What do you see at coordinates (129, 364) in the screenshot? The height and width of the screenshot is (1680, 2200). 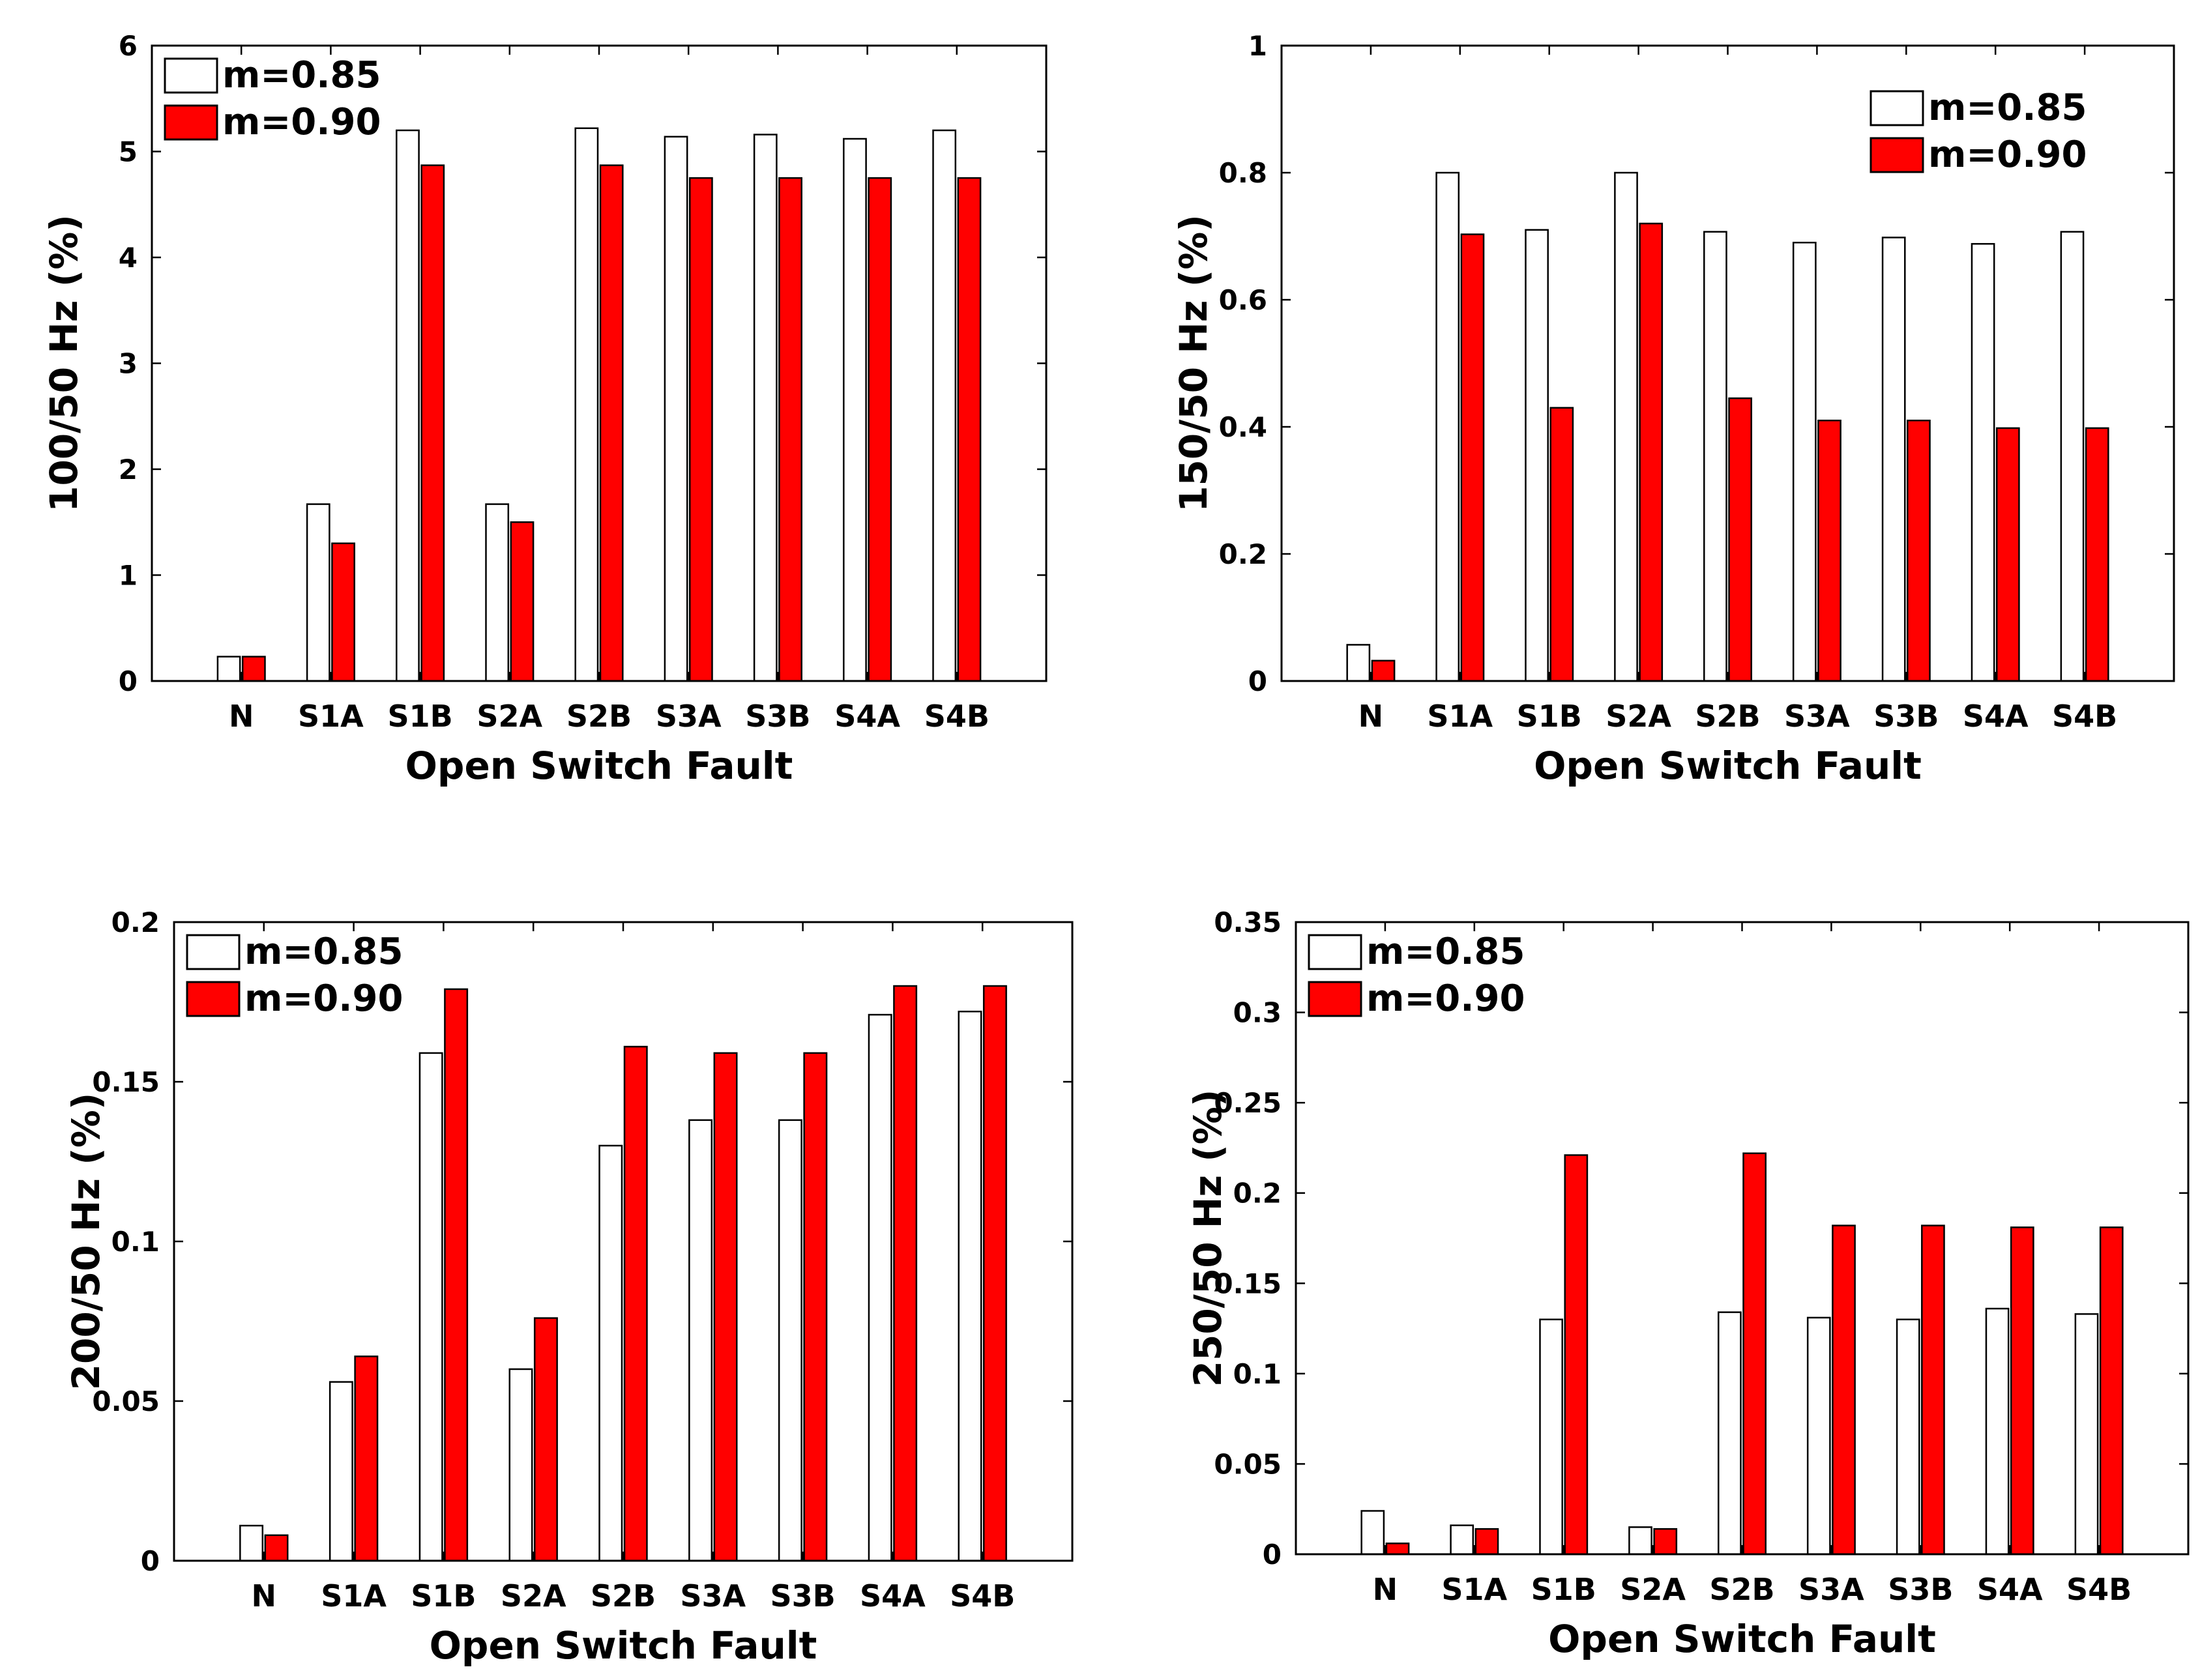 I see `y-tick-label: 3` at bounding box center [129, 364].